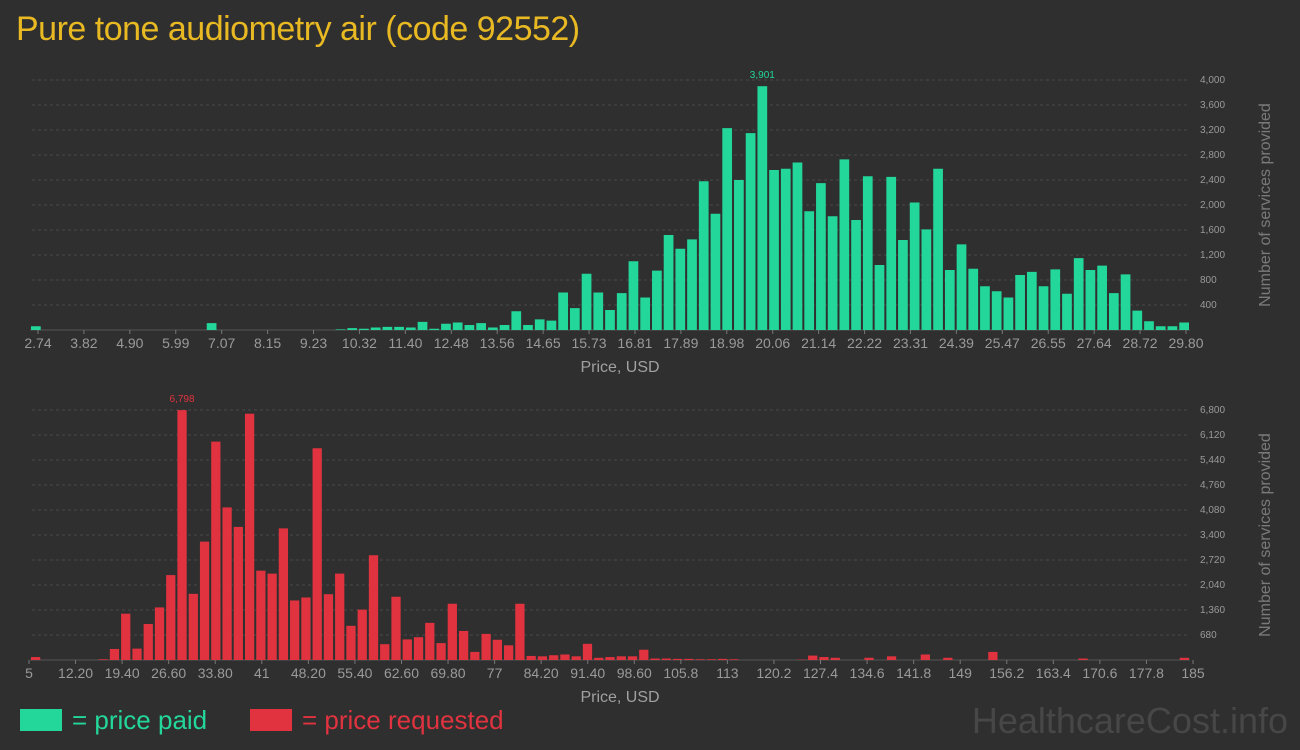 This screenshot has width=1300, height=750. Describe the element at coordinates (1212, 610) in the screenshot. I see `requested-y-tick-label: 1,360` at that location.